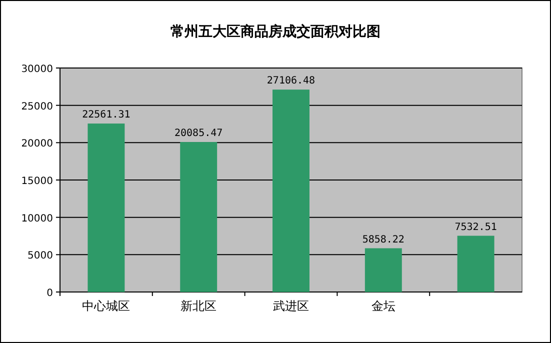  Describe the element at coordinates (383, 306) in the screenshot. I see `x-tick-label: 金坛` at that location.